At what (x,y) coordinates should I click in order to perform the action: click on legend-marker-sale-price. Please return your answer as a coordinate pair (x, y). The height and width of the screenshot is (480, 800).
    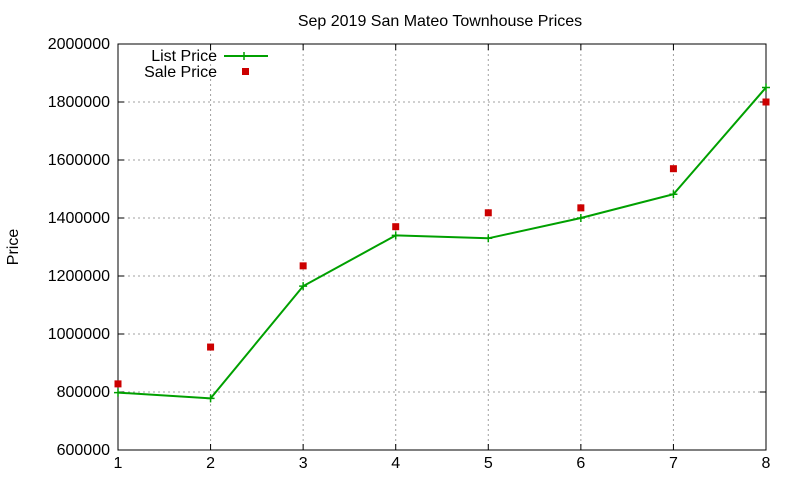
    Looking at the image, I should click on (245, 71).